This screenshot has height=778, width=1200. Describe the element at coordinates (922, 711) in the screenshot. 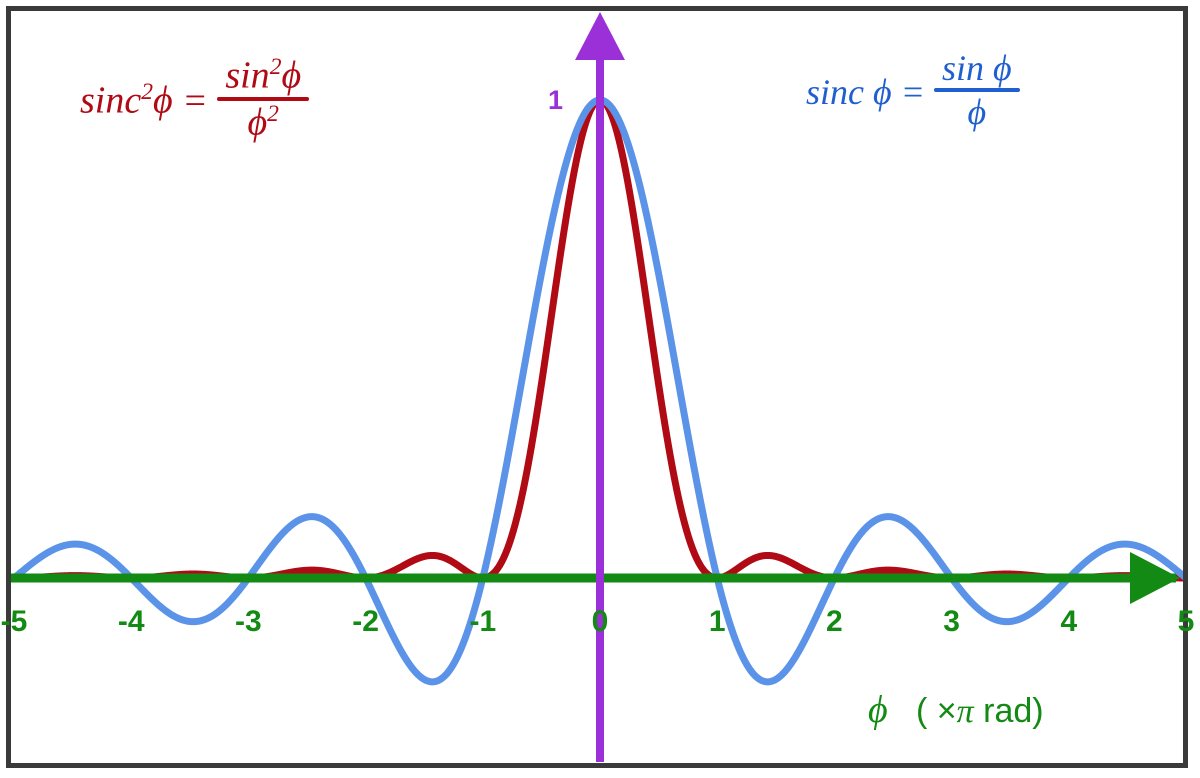

I see `caption-paren-open: (` at that location.